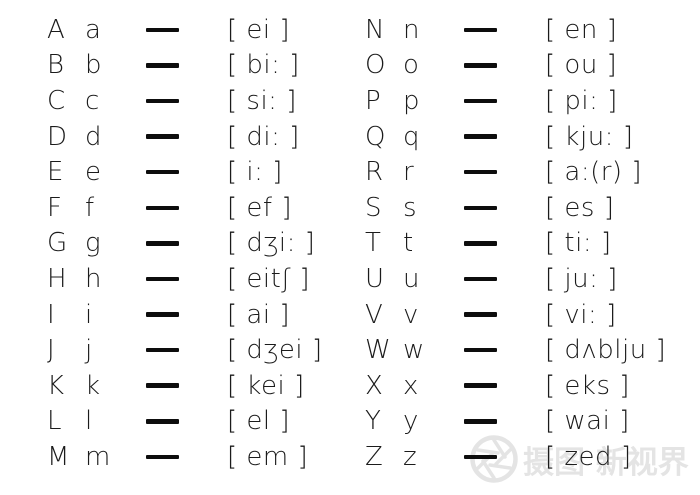  I want to click on alphabet-row: O o [ ou ], so click(515, 66).